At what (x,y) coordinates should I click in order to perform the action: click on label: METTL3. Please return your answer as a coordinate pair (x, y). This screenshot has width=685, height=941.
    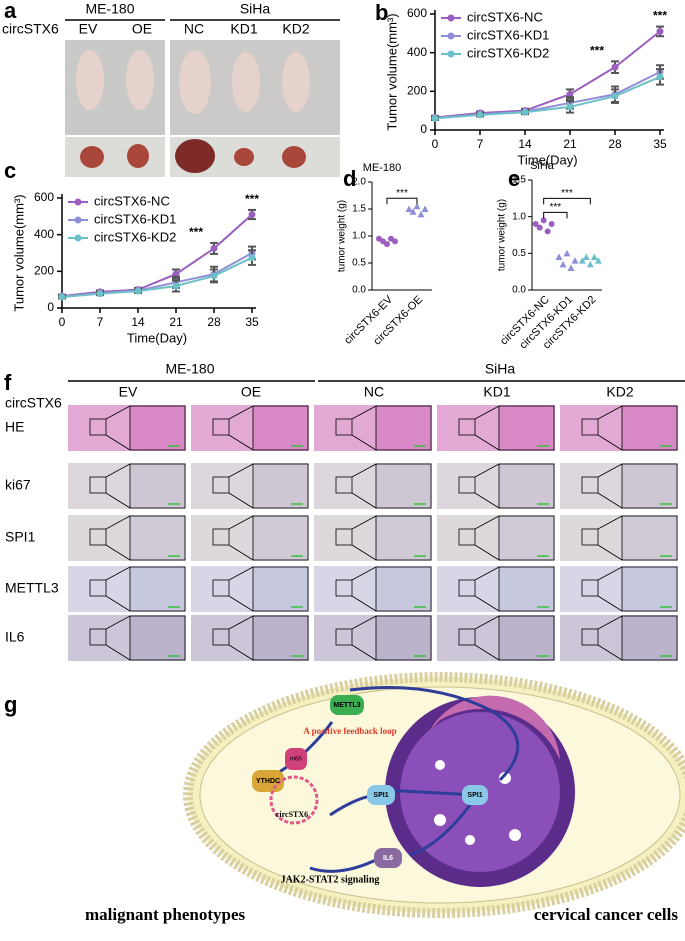
    Looking at the image, I should click on (346, 705).